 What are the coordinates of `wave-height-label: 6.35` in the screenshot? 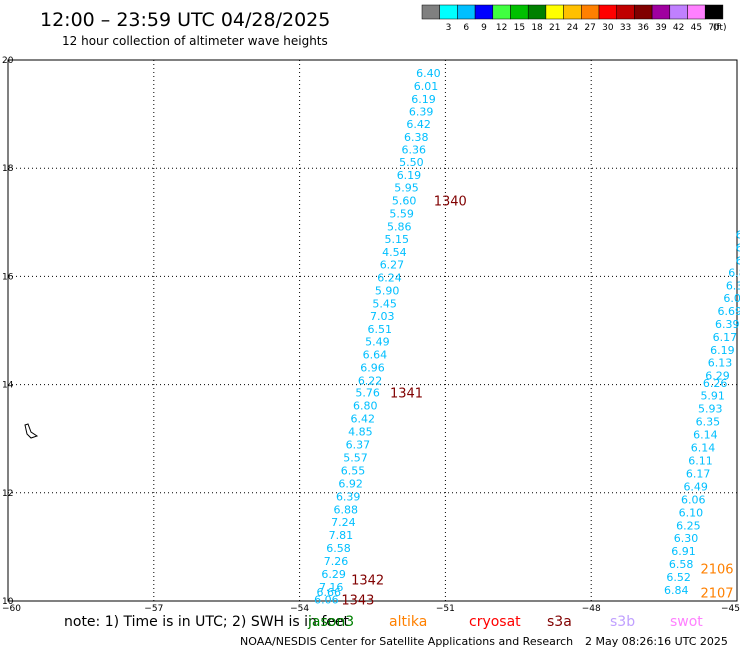 It's located at (708, 421).